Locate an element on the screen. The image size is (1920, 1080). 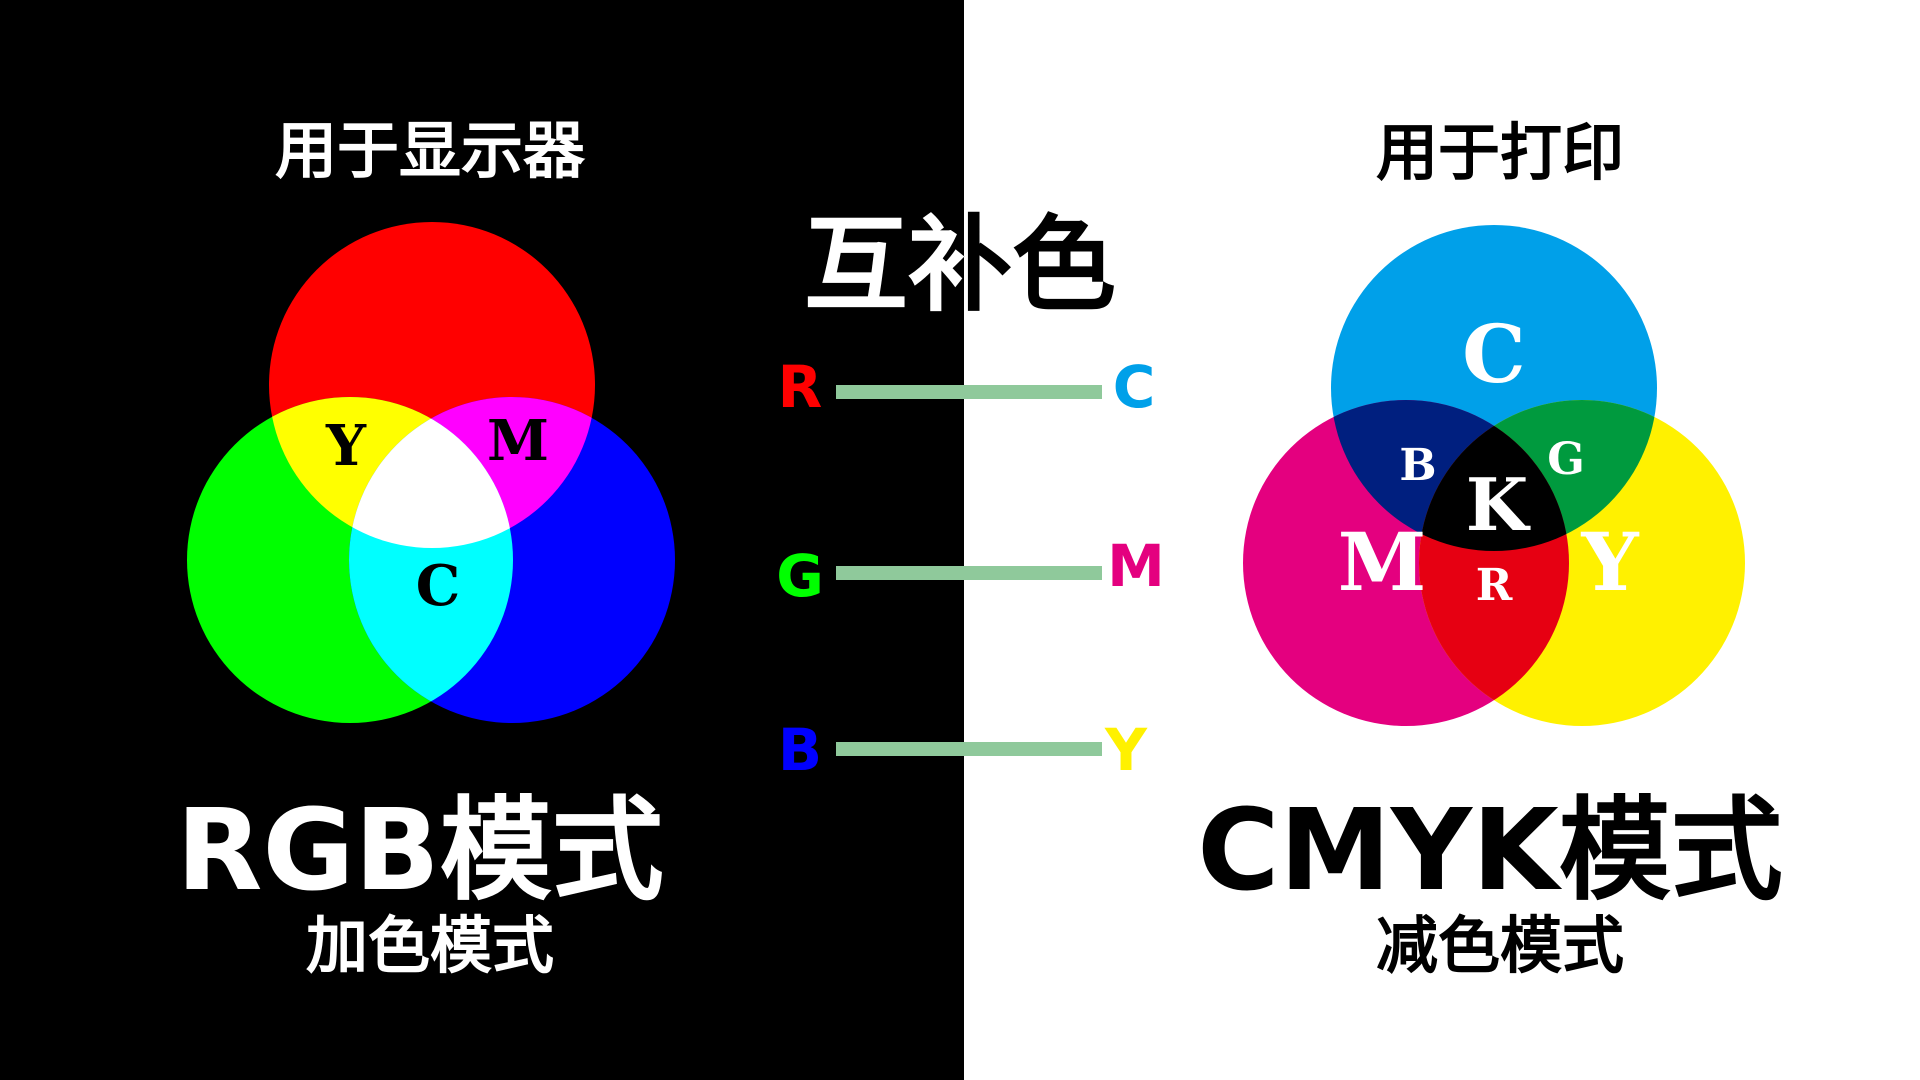
pair-left-g: G is located at coordinates (800, 576).